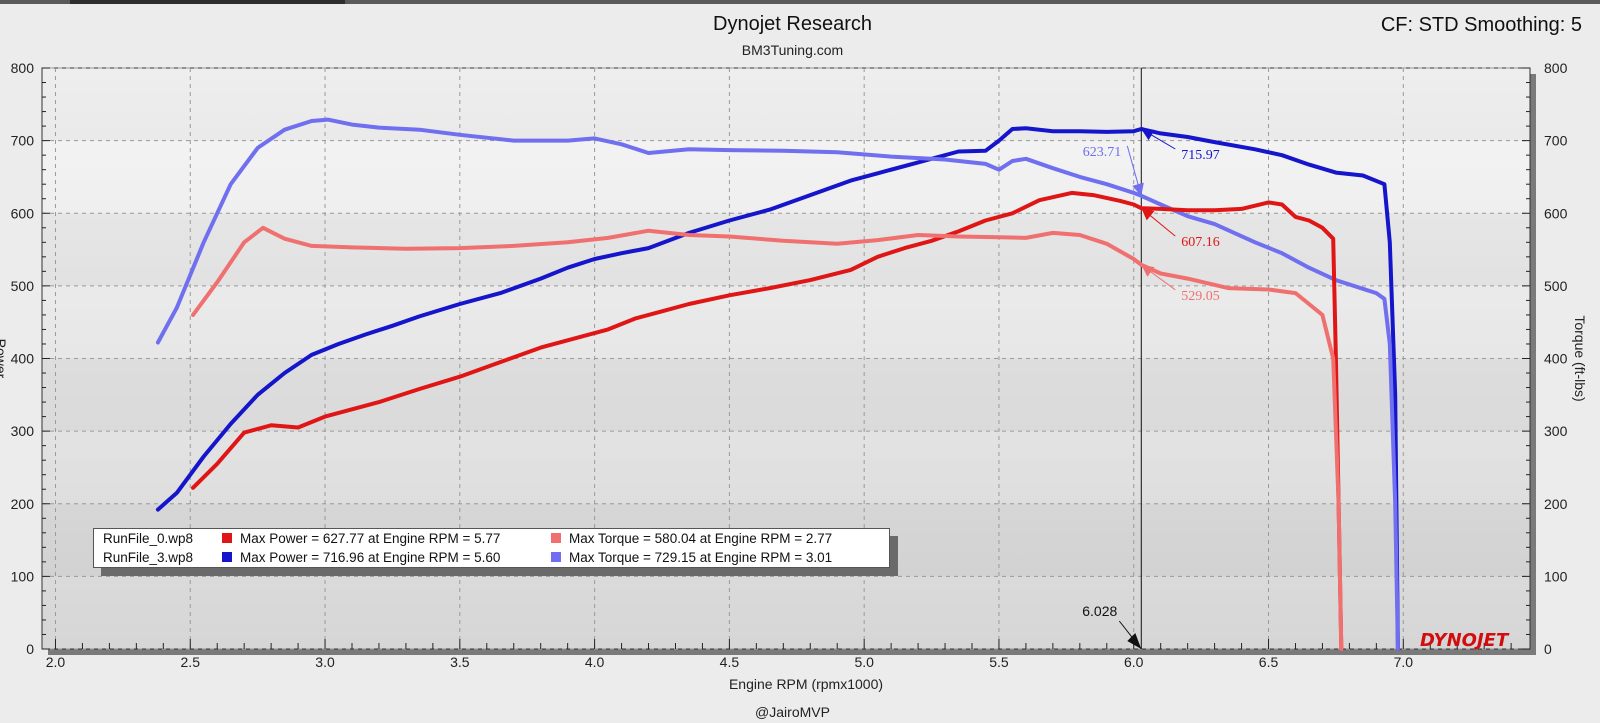  I want to click on y-right-tick-label: 400, so click(1556, 359).